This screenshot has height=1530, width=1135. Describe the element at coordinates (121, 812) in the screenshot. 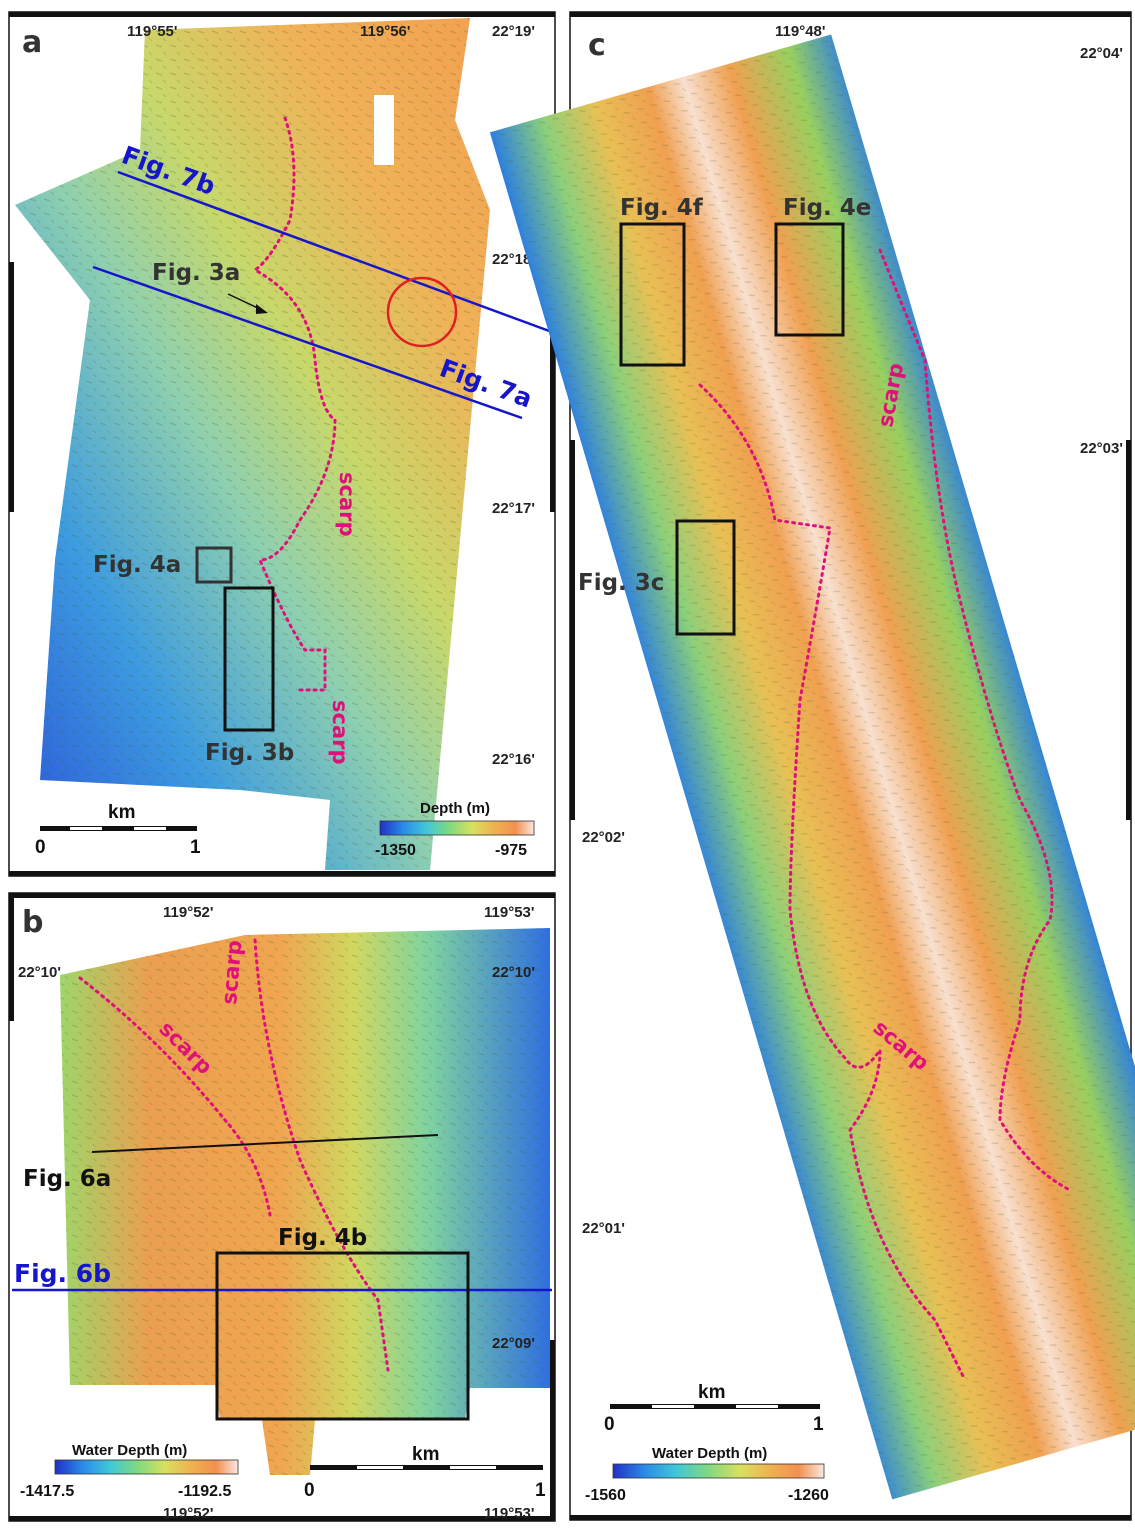

I see `panel-a-scale-unit: km` at that location.